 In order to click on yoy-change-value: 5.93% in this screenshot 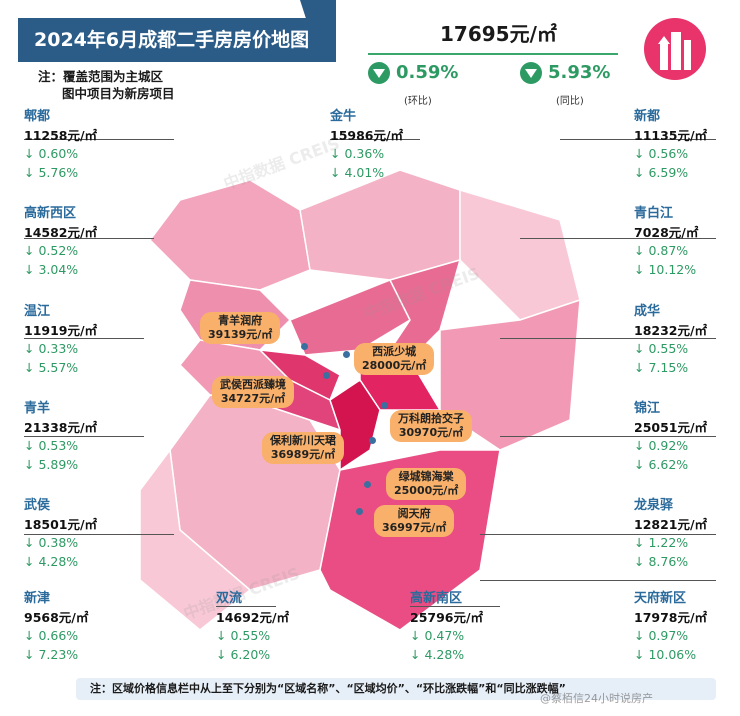, I will do `click(579, 72)`.